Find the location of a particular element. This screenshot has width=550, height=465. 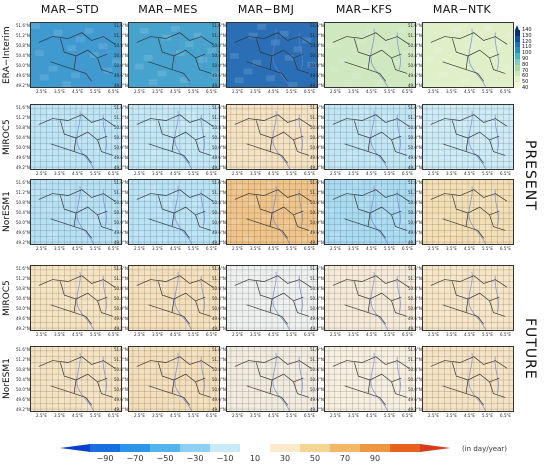

column-header-mar-ntk: MAR−NTK is located at coordinates (462, 9).